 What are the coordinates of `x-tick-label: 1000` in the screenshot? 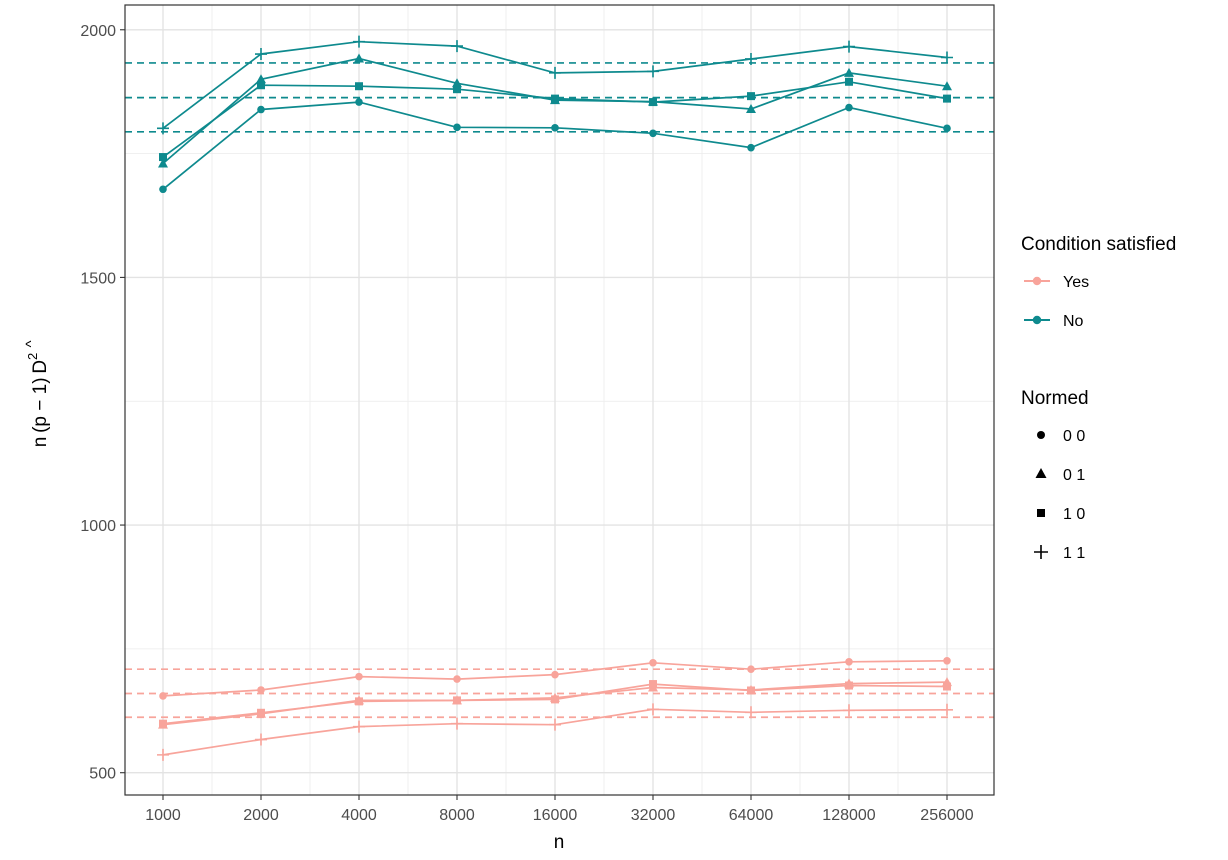 It's located at (163, 815).